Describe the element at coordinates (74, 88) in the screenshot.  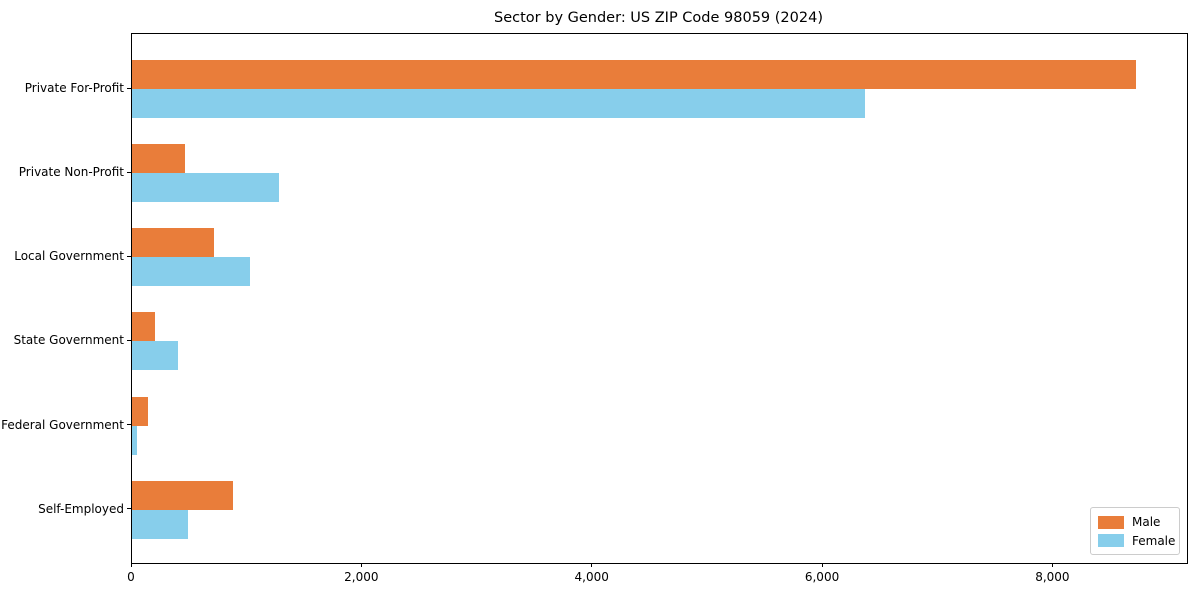
I see `y-tick-label-0: Private For-Profit` at that location.